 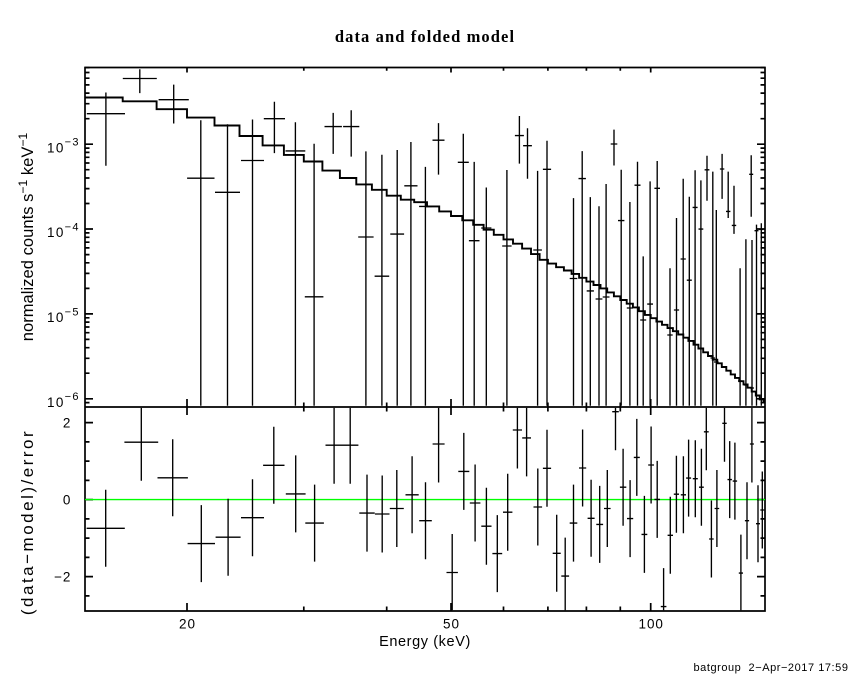 What do you see at coordinates (67, 423) in the screenshot?
I see `svg-text: 2` at bounding box center [67, 423].